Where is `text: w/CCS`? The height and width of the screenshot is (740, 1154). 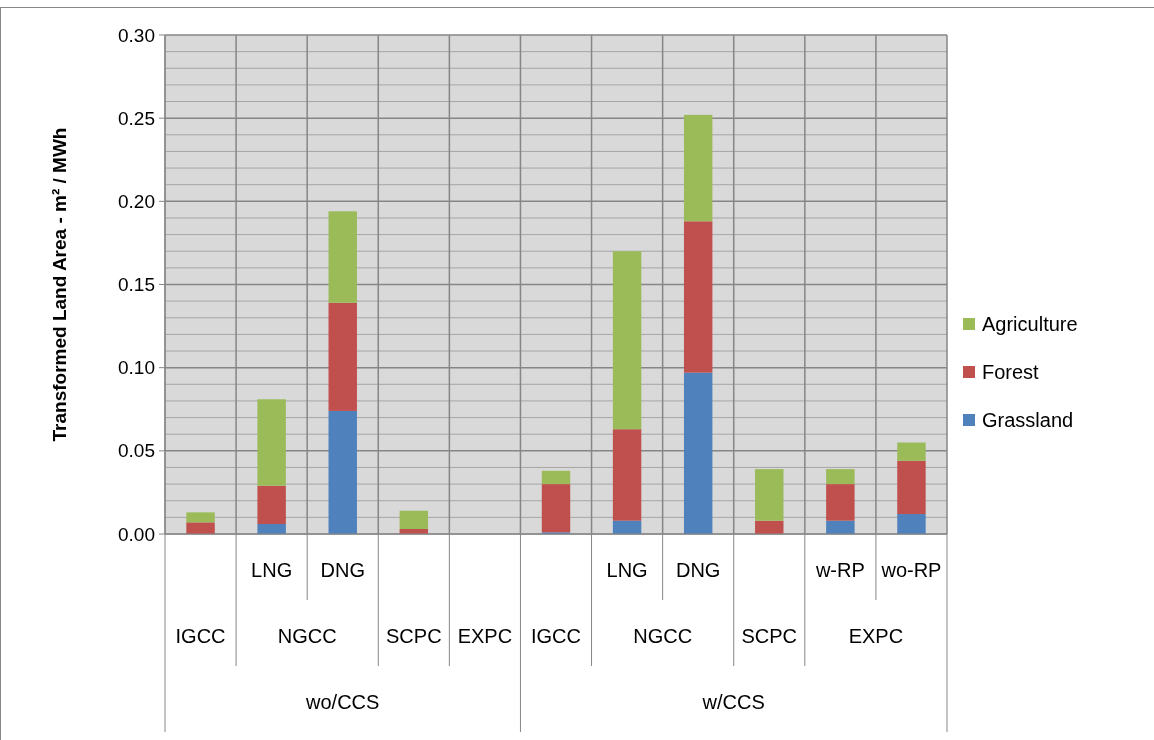
text: w/CCS is located at coordinates (733, 702).